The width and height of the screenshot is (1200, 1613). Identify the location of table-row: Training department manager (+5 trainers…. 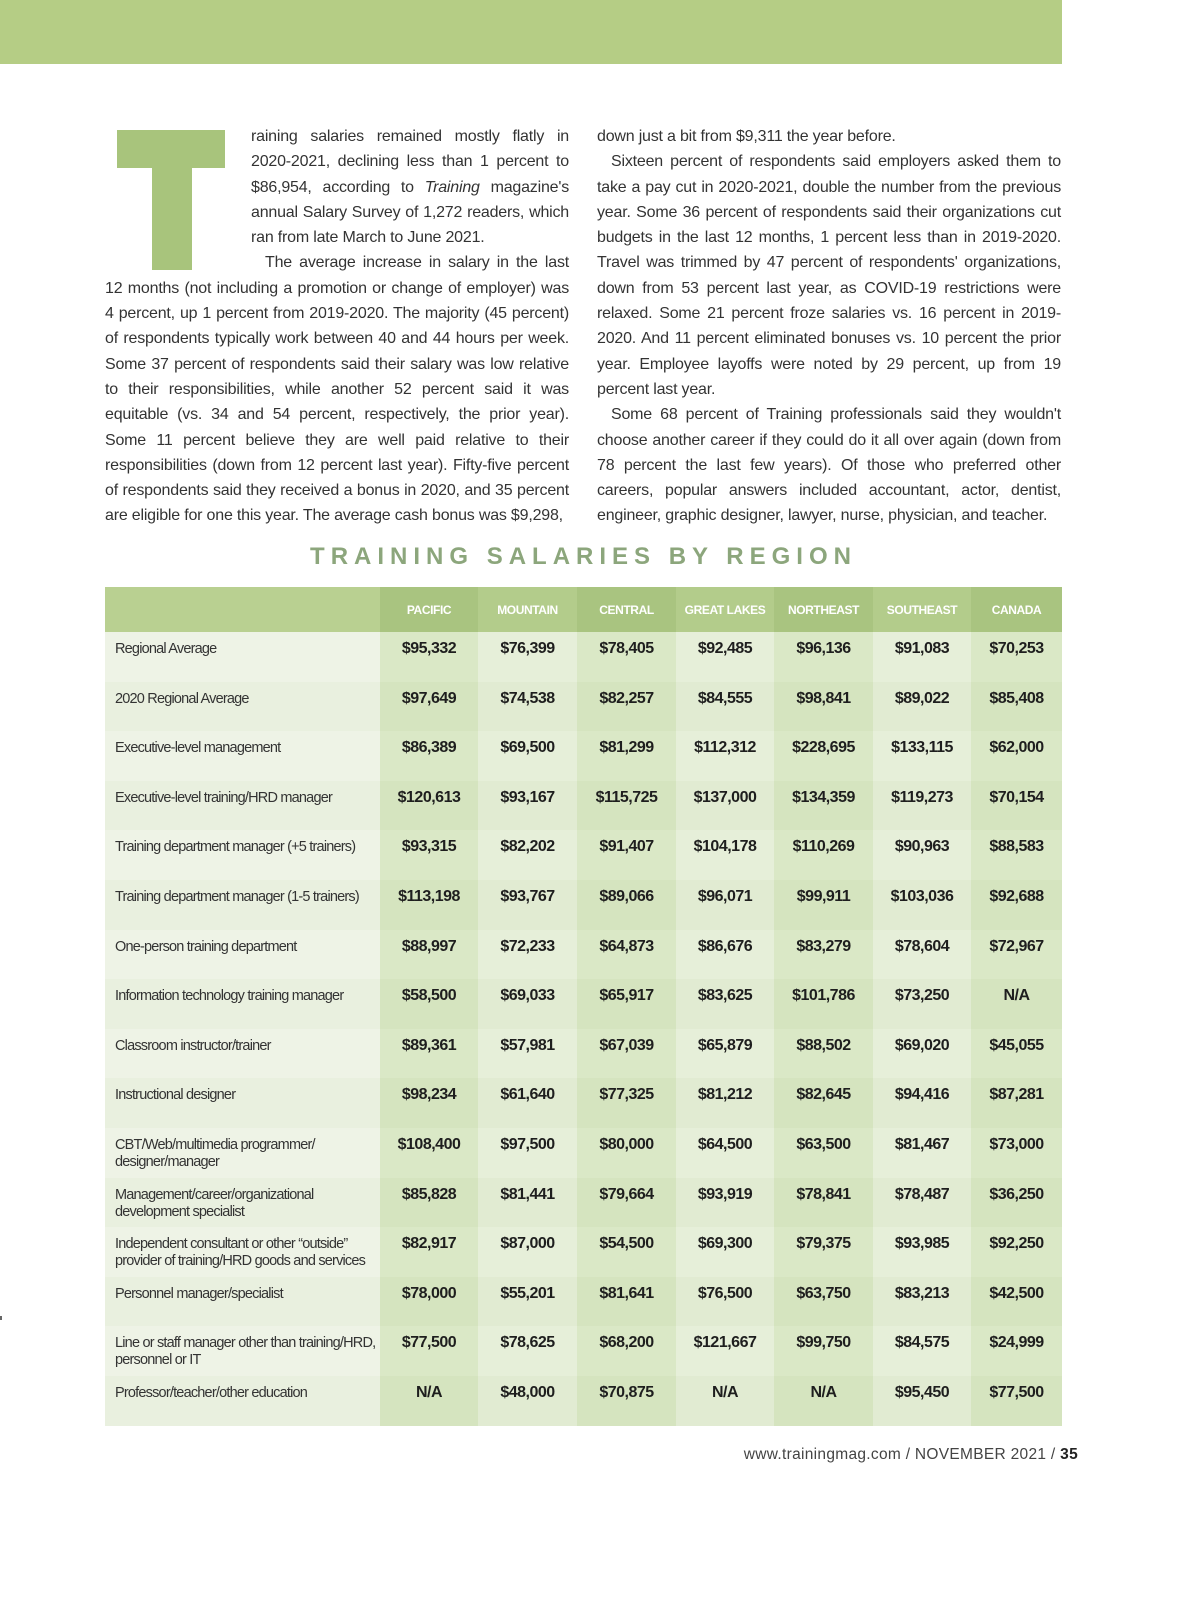
(583, 855).